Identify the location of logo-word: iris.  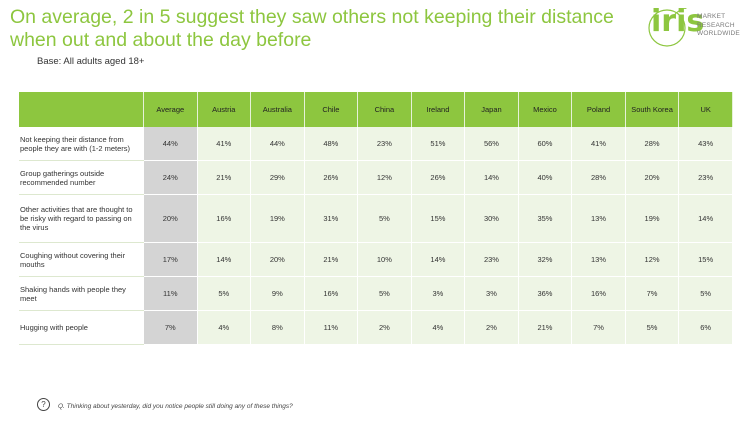
(678, 21).